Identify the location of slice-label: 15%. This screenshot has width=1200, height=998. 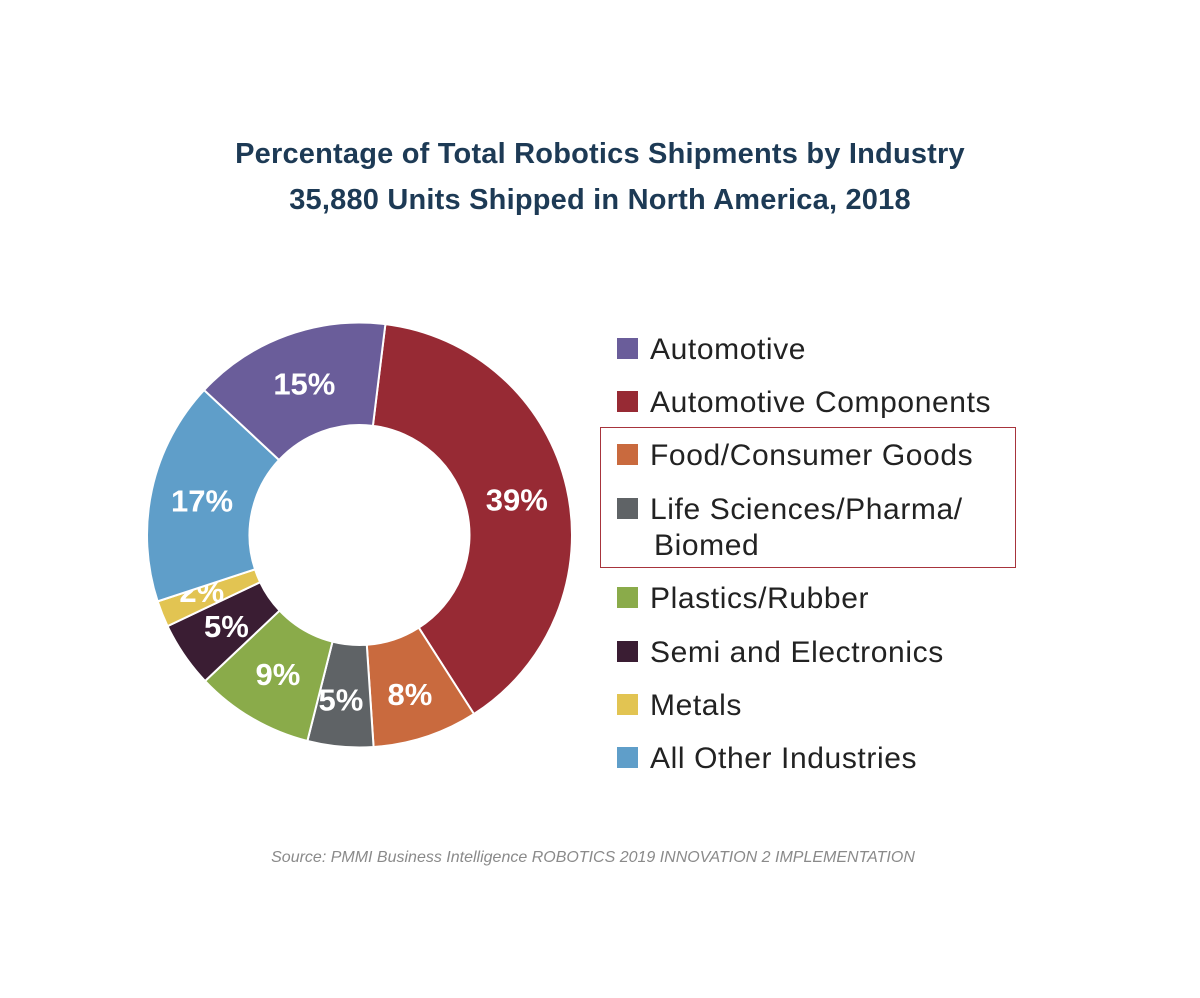
(304, 383).